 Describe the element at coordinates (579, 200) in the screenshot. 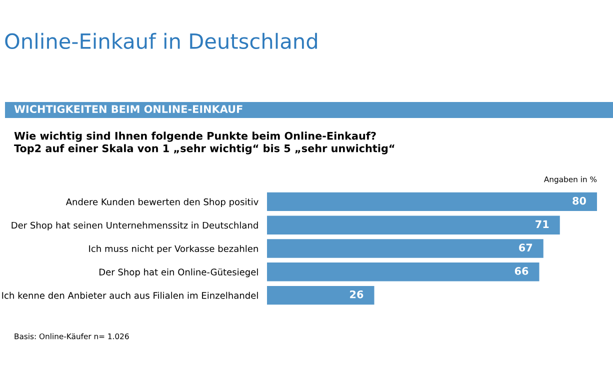

I see `data-label: 80` at that location.